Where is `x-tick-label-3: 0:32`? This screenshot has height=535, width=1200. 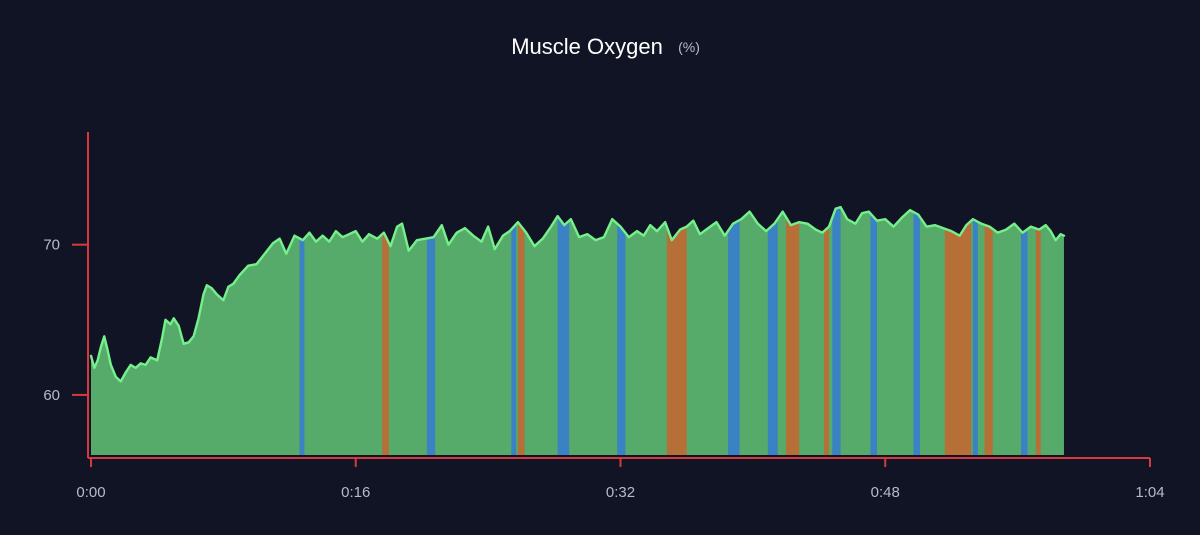 x-tick-label-3: 0:32 is located at coordinates (620, 492).